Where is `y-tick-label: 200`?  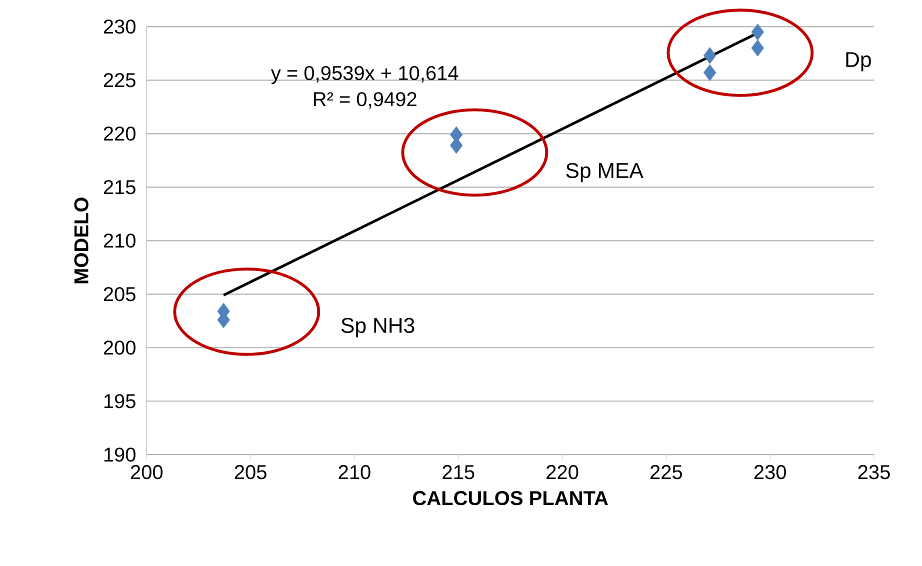
y-tick-label: 200 is located at coordinates (120, 347).